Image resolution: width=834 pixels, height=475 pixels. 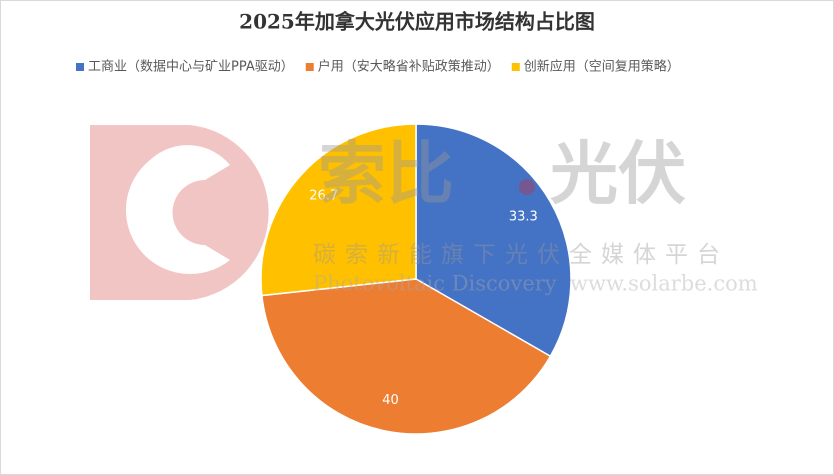 I want to click on logo-cutout, so click(x=177, y=210).